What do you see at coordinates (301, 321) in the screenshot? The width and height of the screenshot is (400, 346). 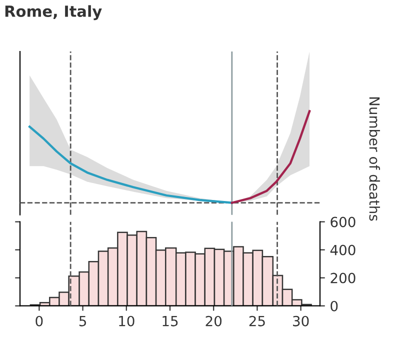 I see `x-tick-label: 30` at bounding box center [301, 321].